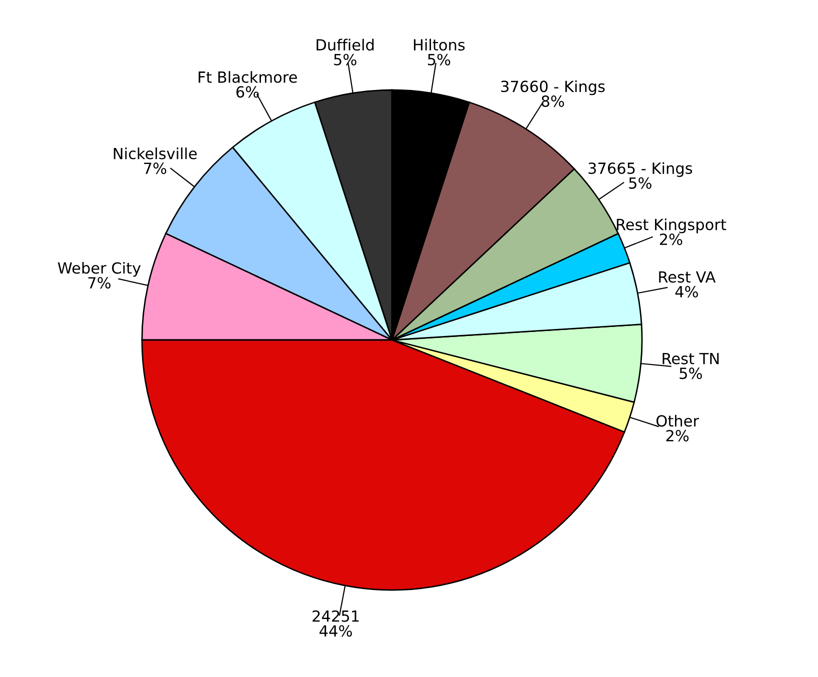  Describe the element at coordinates (687, 277) in the screenshot. I see `slice-label: Rest VA` at that location.